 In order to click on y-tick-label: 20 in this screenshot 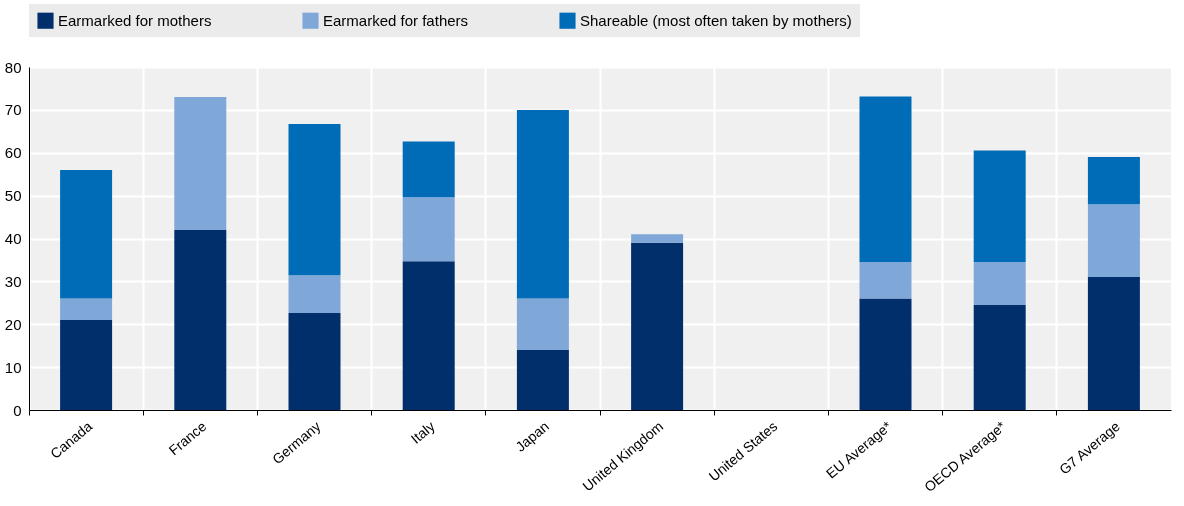, I will do `click(13, 324)`.